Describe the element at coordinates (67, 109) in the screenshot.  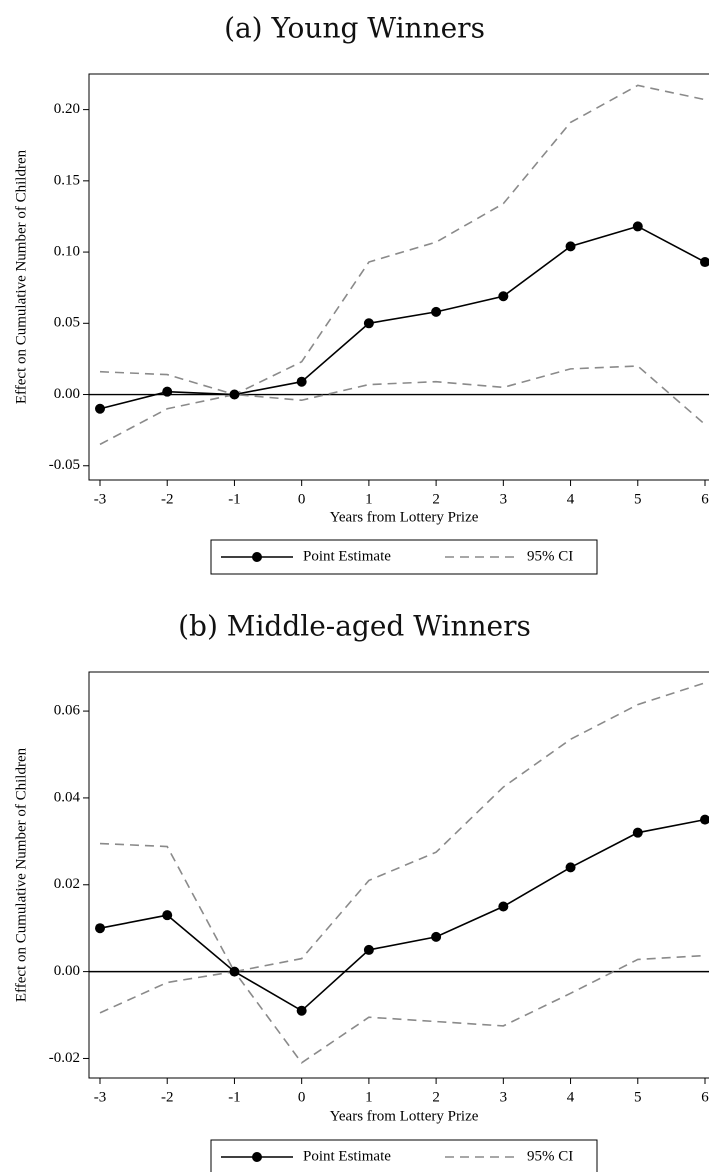
I see `y-tick-label: 0.20` at that location.